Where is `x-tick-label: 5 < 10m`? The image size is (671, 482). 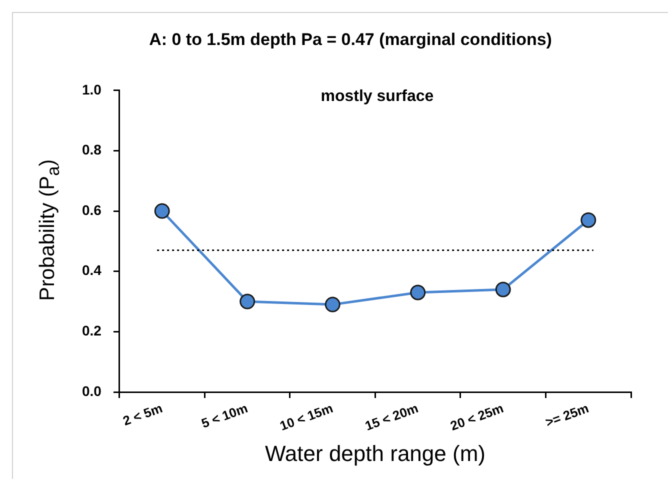 x-tick-label: 5 < 10m is located at coordinates (224, 415).